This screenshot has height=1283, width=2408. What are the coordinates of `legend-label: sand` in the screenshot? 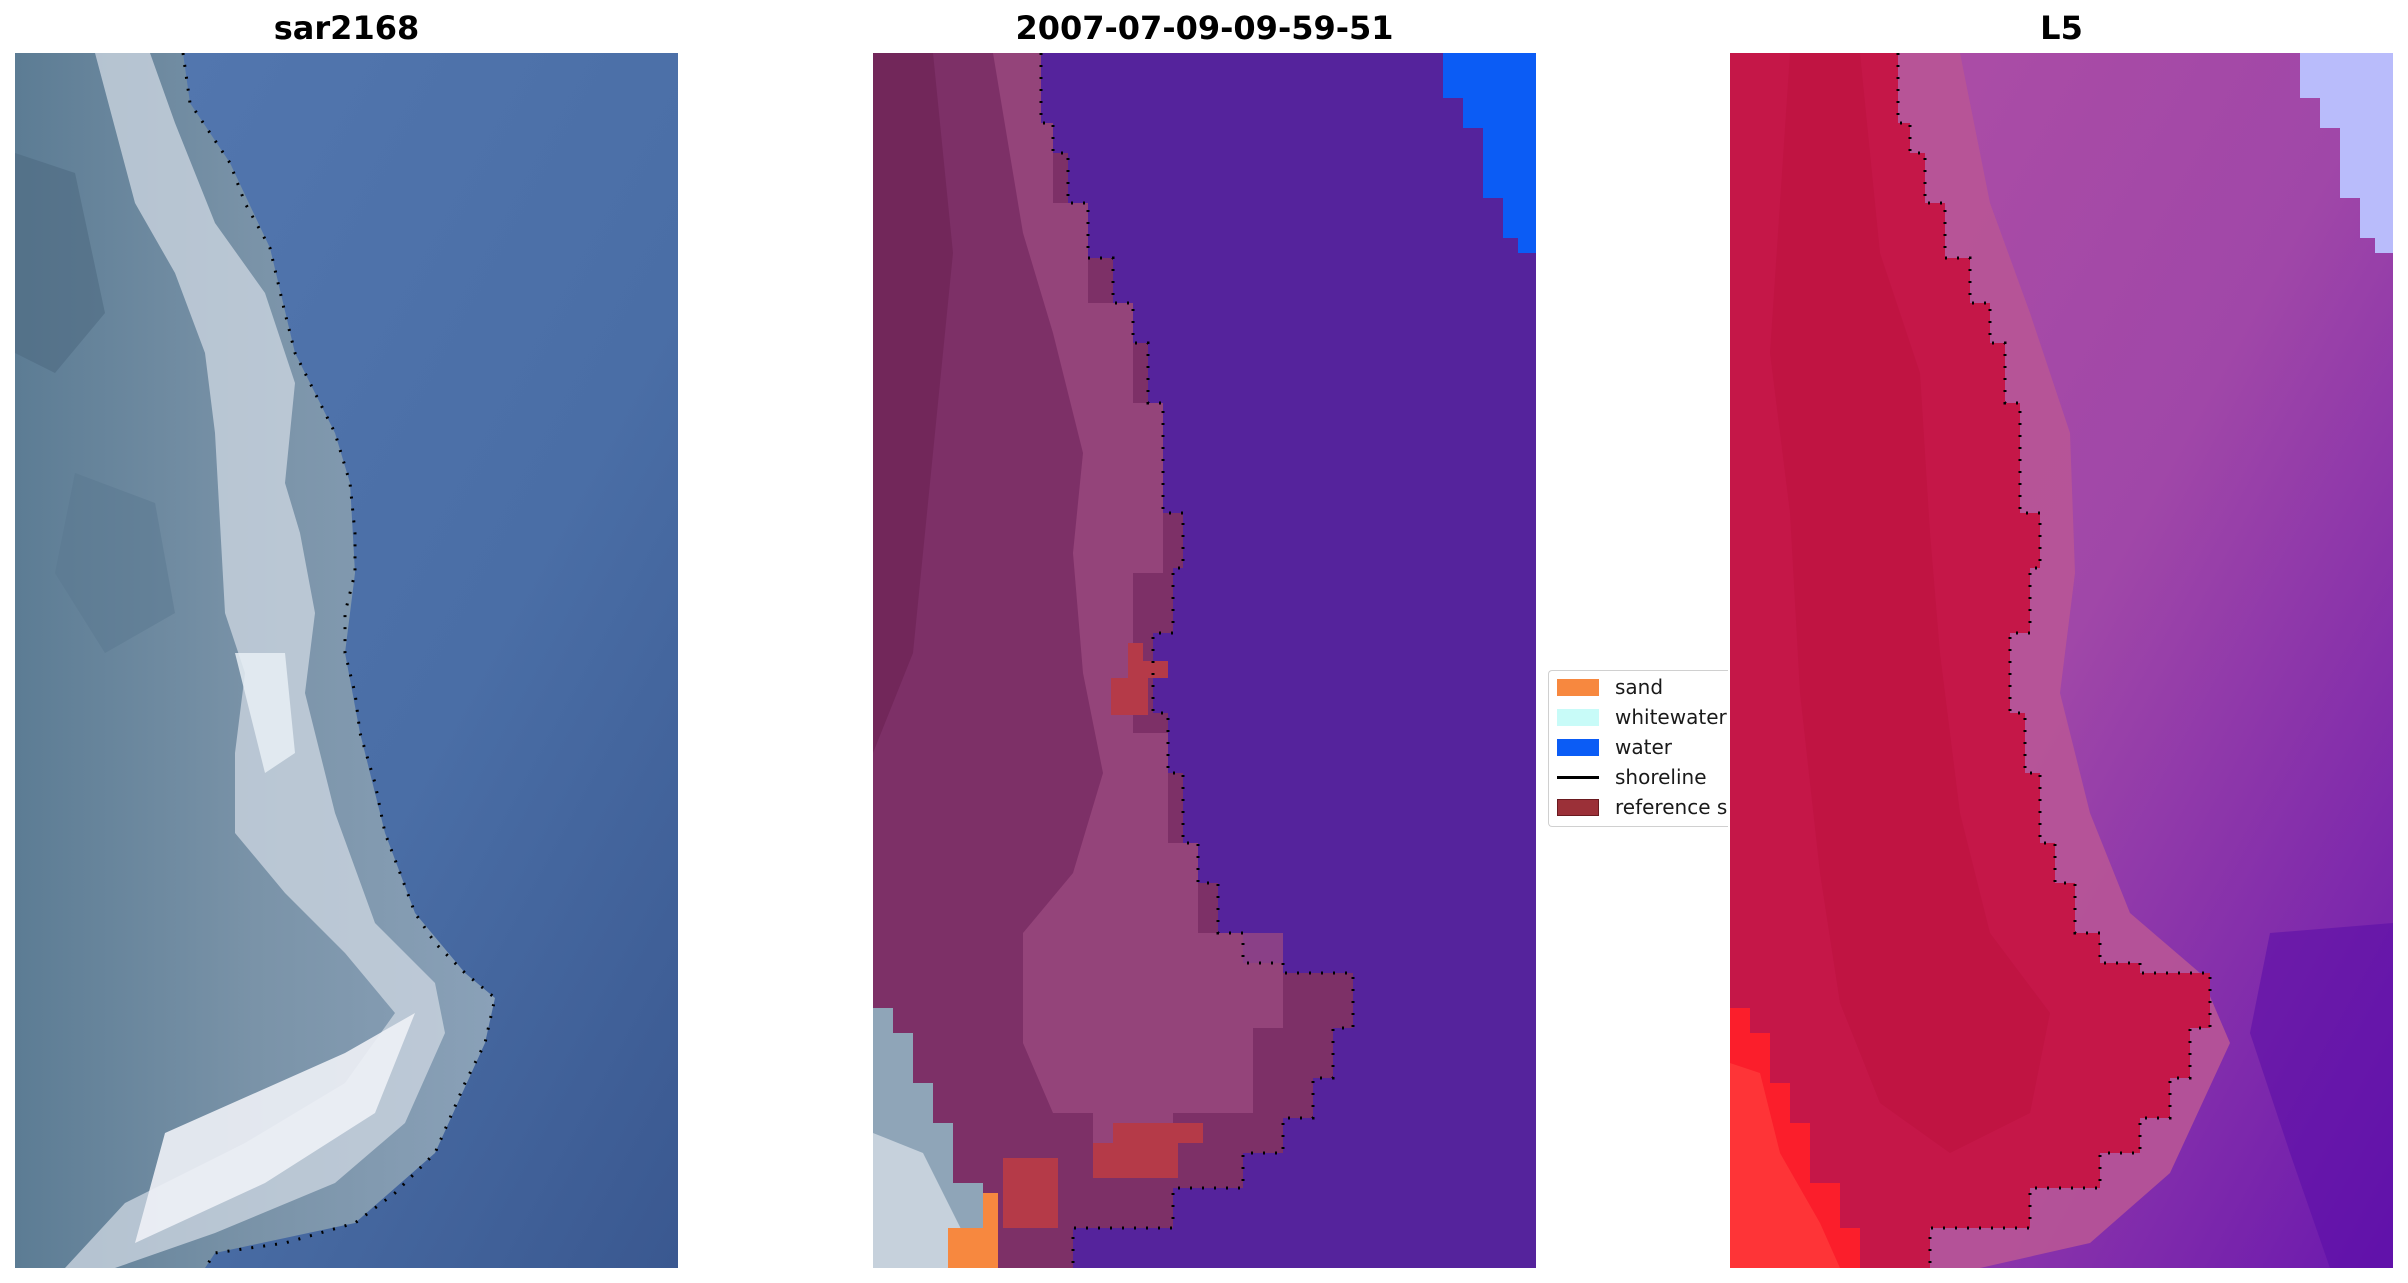 It's located at (1639, 687).